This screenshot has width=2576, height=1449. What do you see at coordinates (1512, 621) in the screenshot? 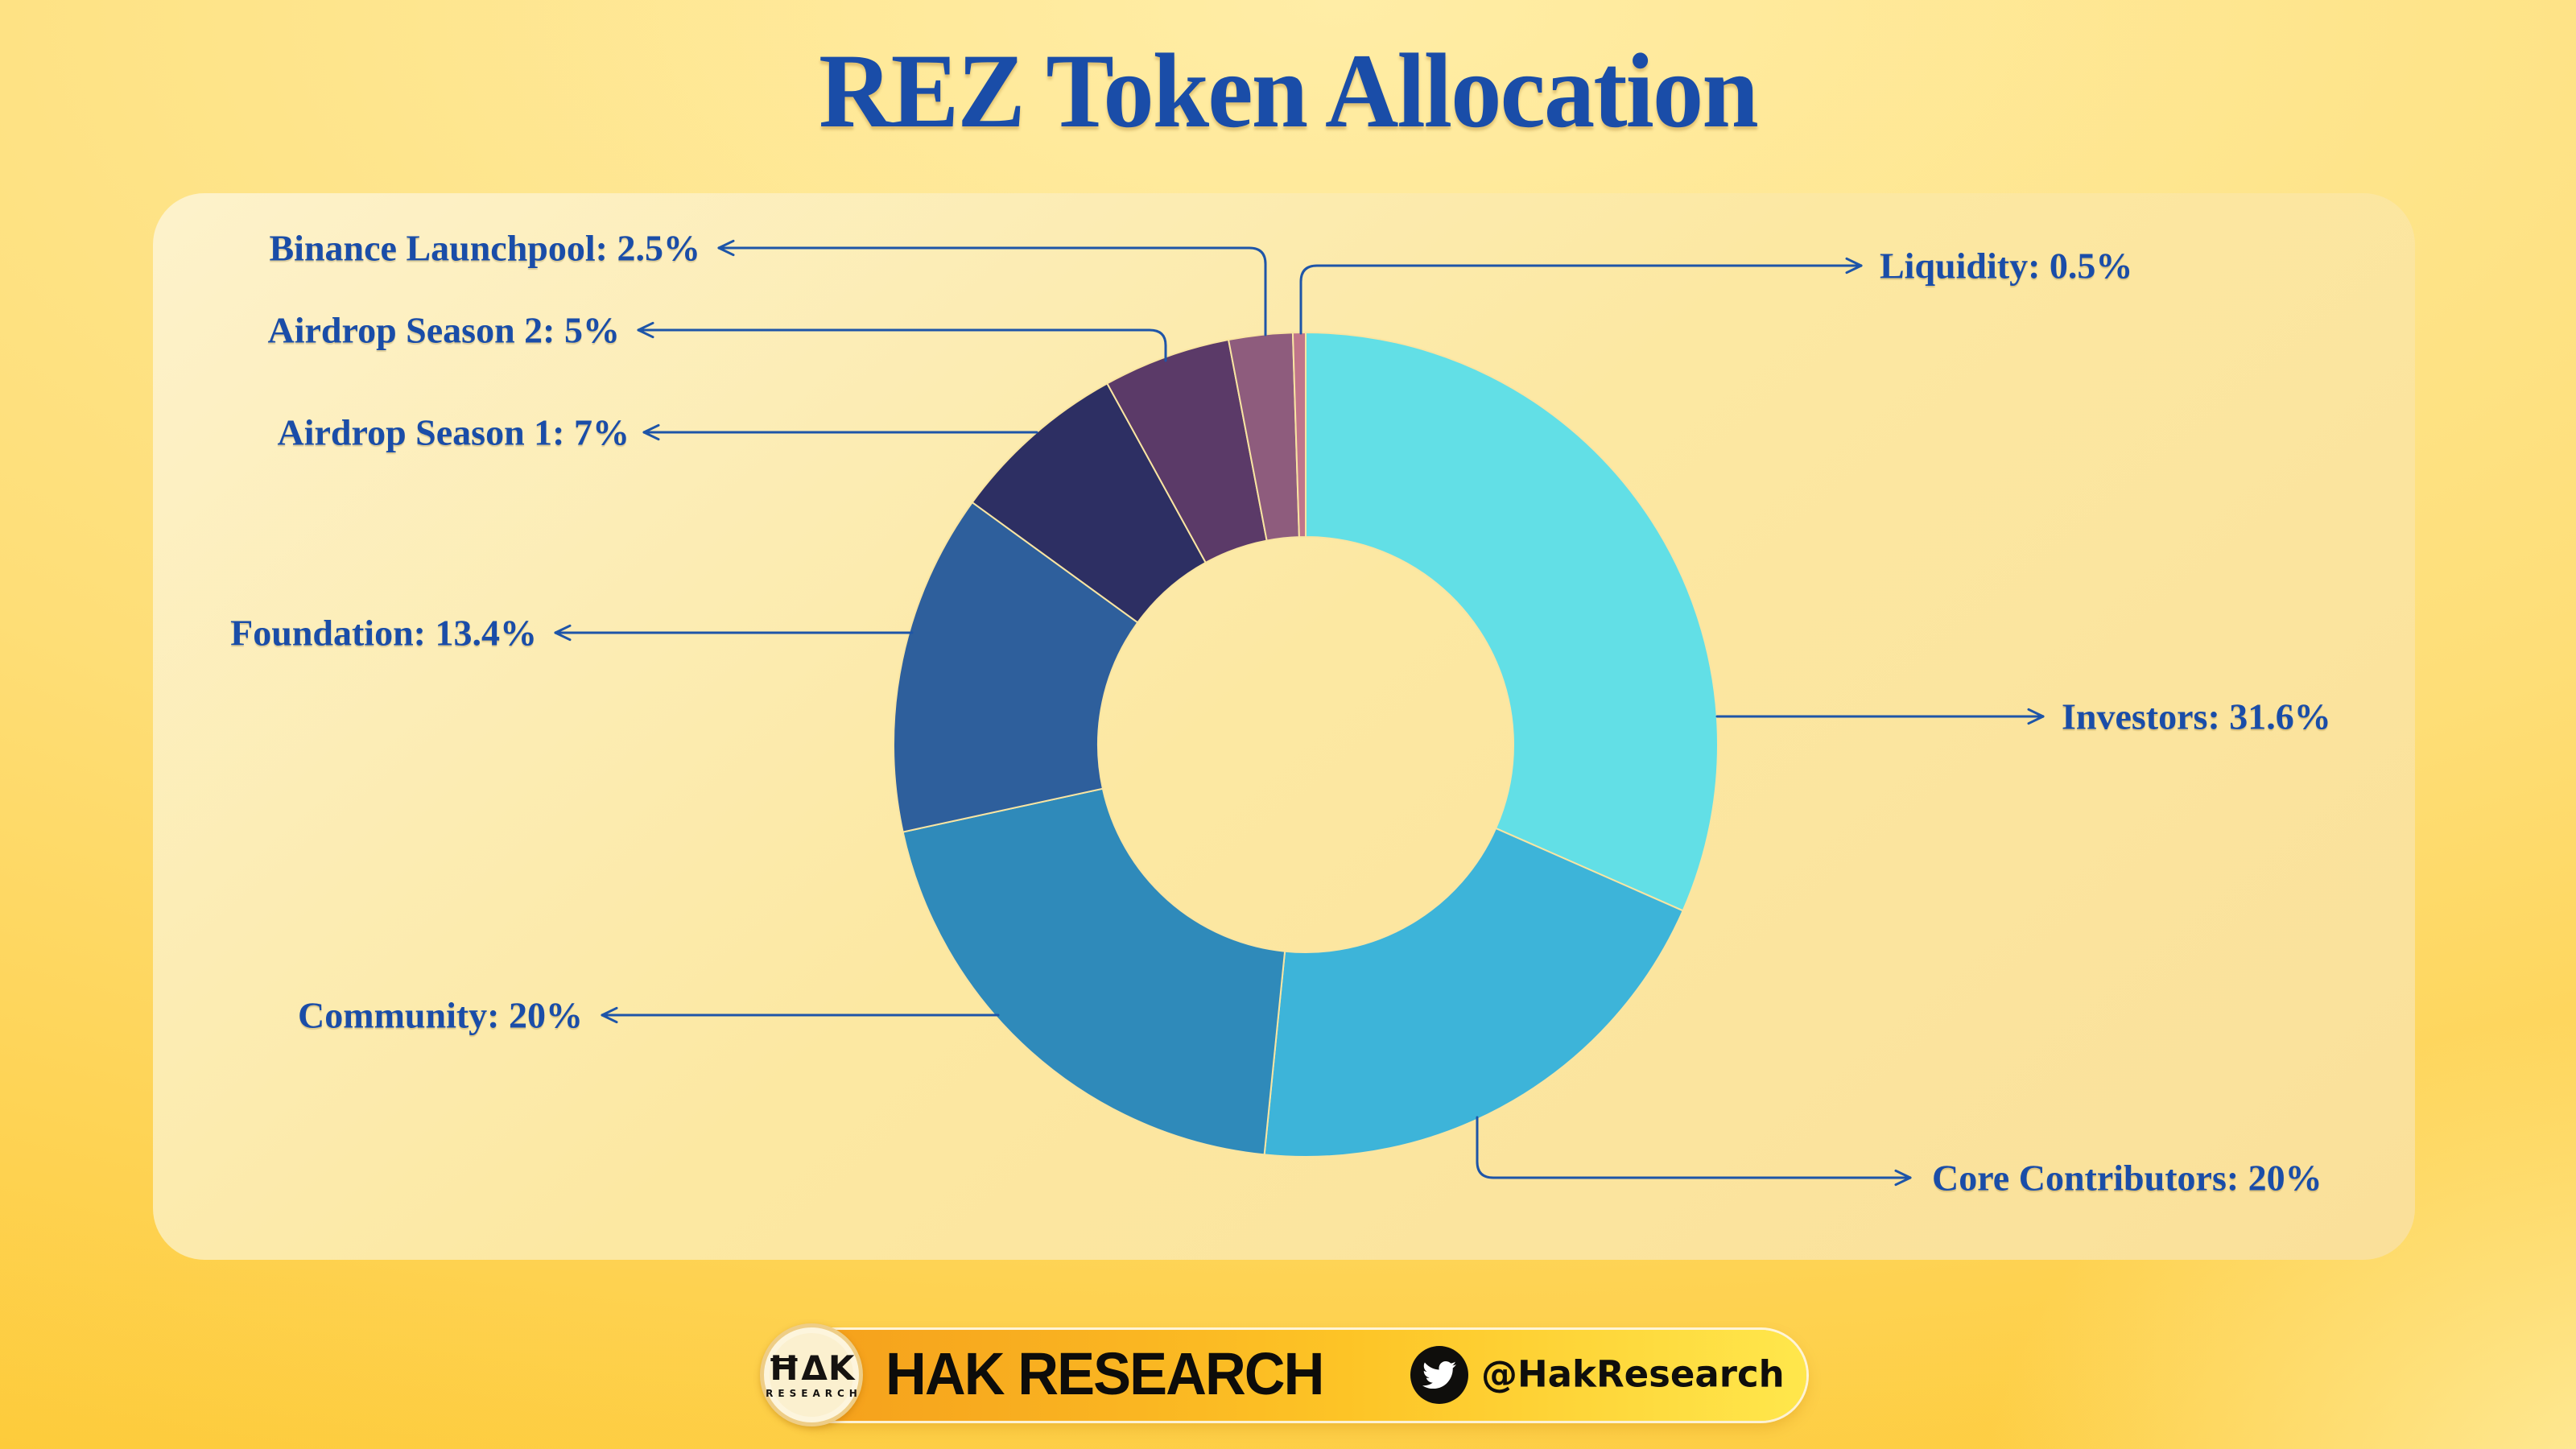
I see `pie-slice-investors` at bounding box center [1512, 621].